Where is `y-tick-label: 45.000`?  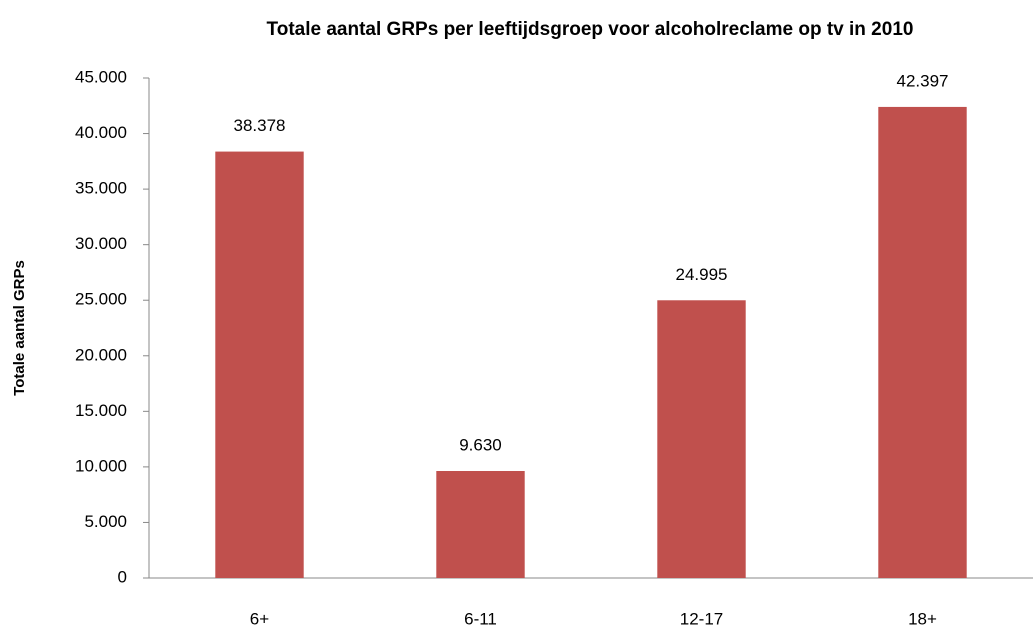 y-tick-label: 45.000 is located at coordinates (101, 76).